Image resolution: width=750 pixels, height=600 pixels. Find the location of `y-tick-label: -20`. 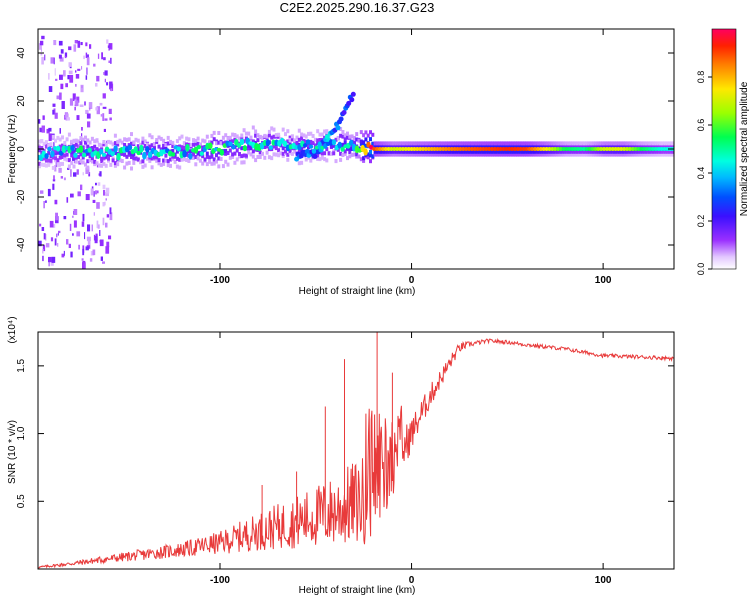

y-tick-label: -20 is located at coordinates (21, 196).